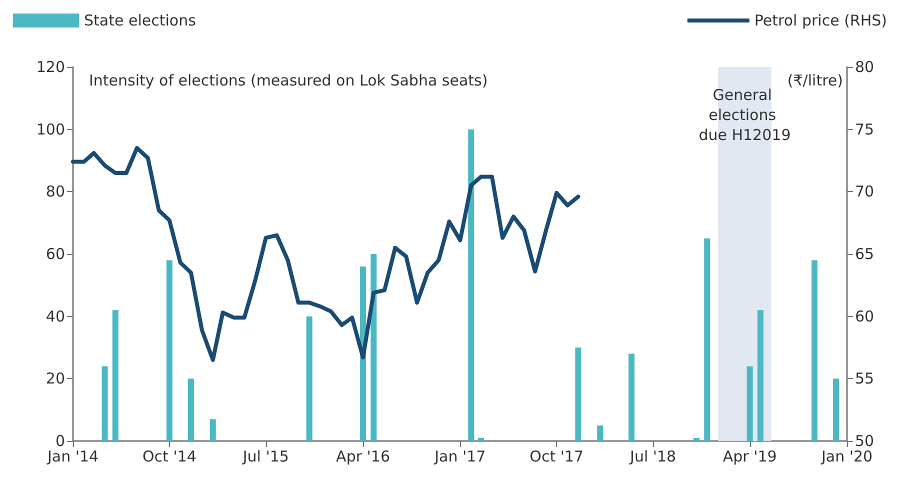 This screenshot has height=484, width=900. What do you see at coordinates (864, 379) in the screenshot?
I see `y2-tick-label: 55` at bounding box center [864, 379].